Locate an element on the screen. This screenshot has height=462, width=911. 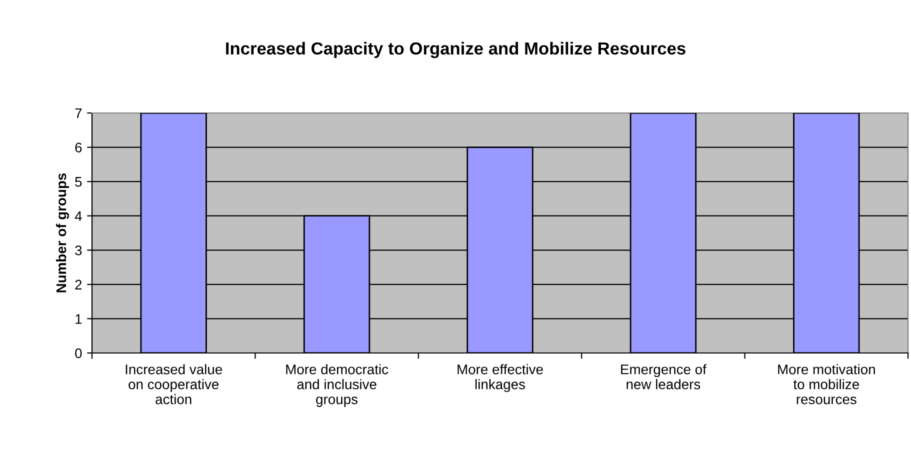
x-tick-label: Emergence of new leaders is located at coordinates (663, 377).